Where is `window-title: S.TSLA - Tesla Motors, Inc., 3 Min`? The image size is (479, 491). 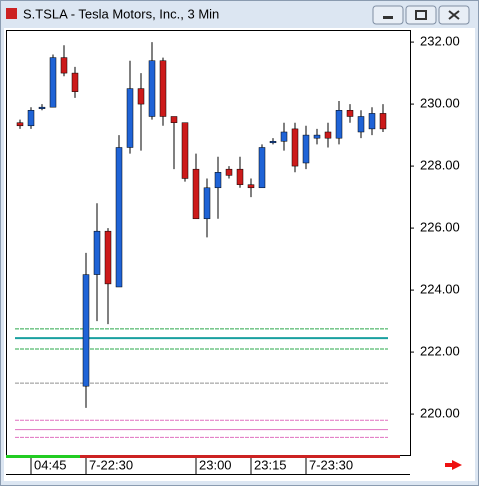
window-title: S.TSLA - Tesla Motors, Inc., 3 Min is located at coordinates (121, 13).